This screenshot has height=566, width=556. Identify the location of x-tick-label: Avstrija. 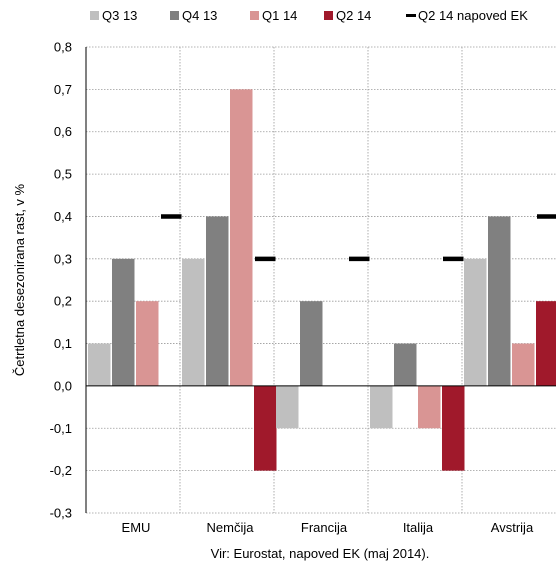
(512, 527).